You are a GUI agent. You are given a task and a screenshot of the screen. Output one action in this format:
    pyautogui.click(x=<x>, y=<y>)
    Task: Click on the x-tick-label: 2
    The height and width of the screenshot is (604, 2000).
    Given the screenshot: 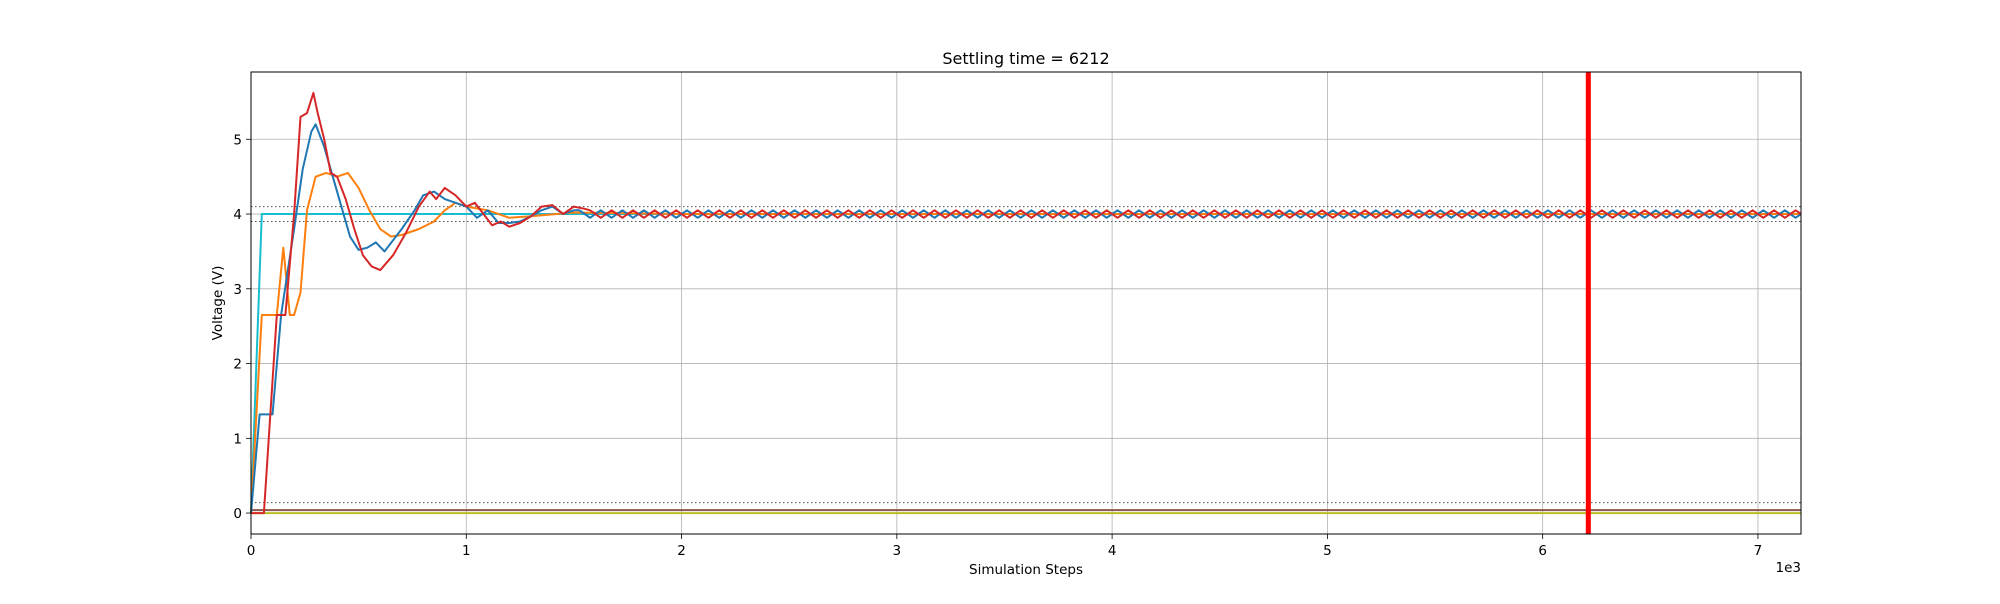 What is the action you would take?
    pyautogui.click(x=681, y=551)
    